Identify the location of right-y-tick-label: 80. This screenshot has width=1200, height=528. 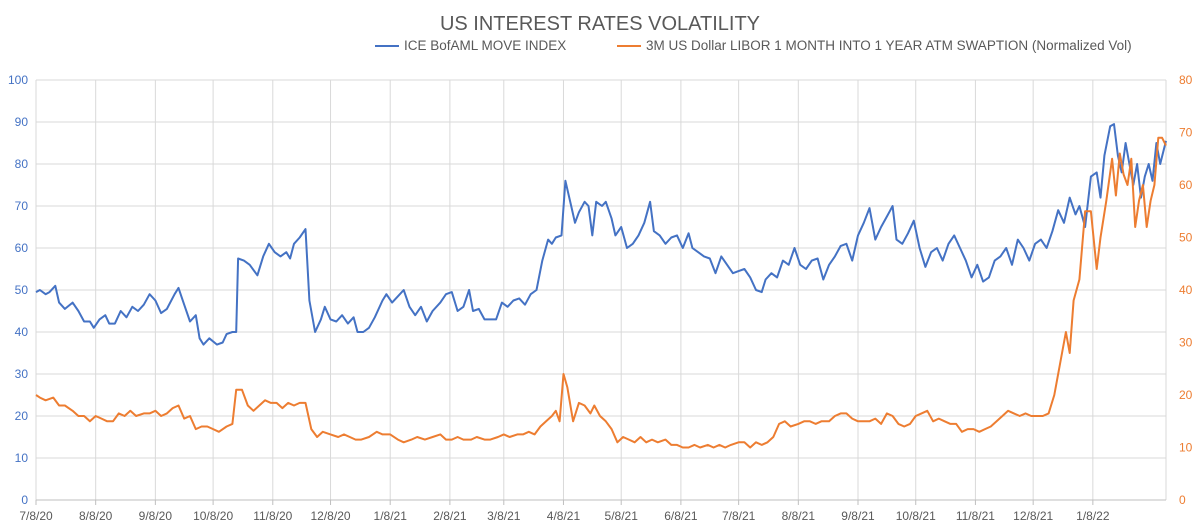
(1186, 80).